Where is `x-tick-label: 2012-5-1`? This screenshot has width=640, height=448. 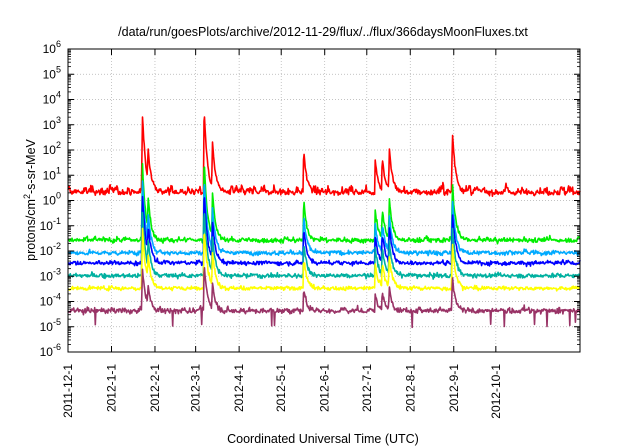
x-tick-label: 2012-5-1 is located at coordinates (281, 388).